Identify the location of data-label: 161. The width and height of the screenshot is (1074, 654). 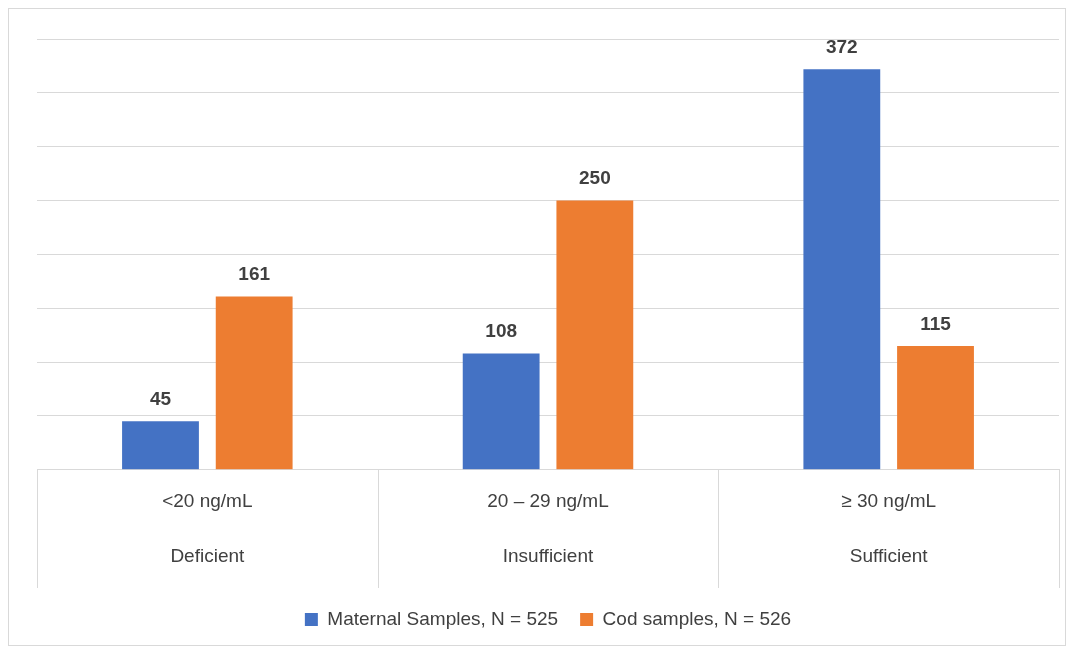
(254, 274).